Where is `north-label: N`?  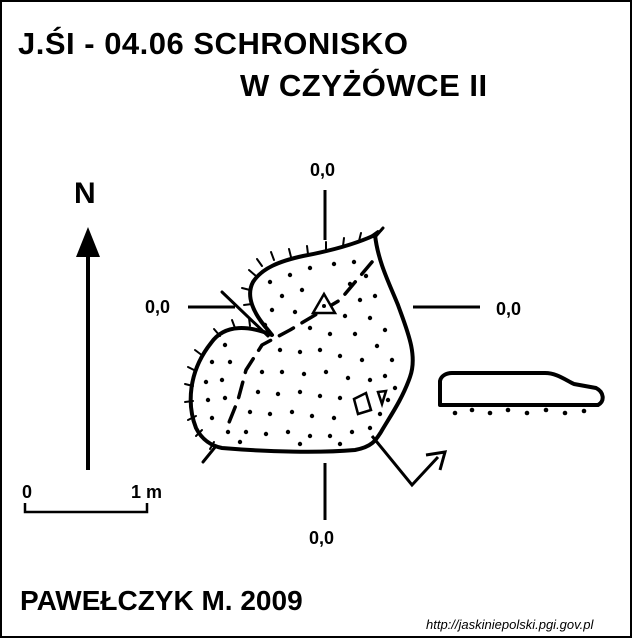
north-label: N is located at coordinates (85, 193).